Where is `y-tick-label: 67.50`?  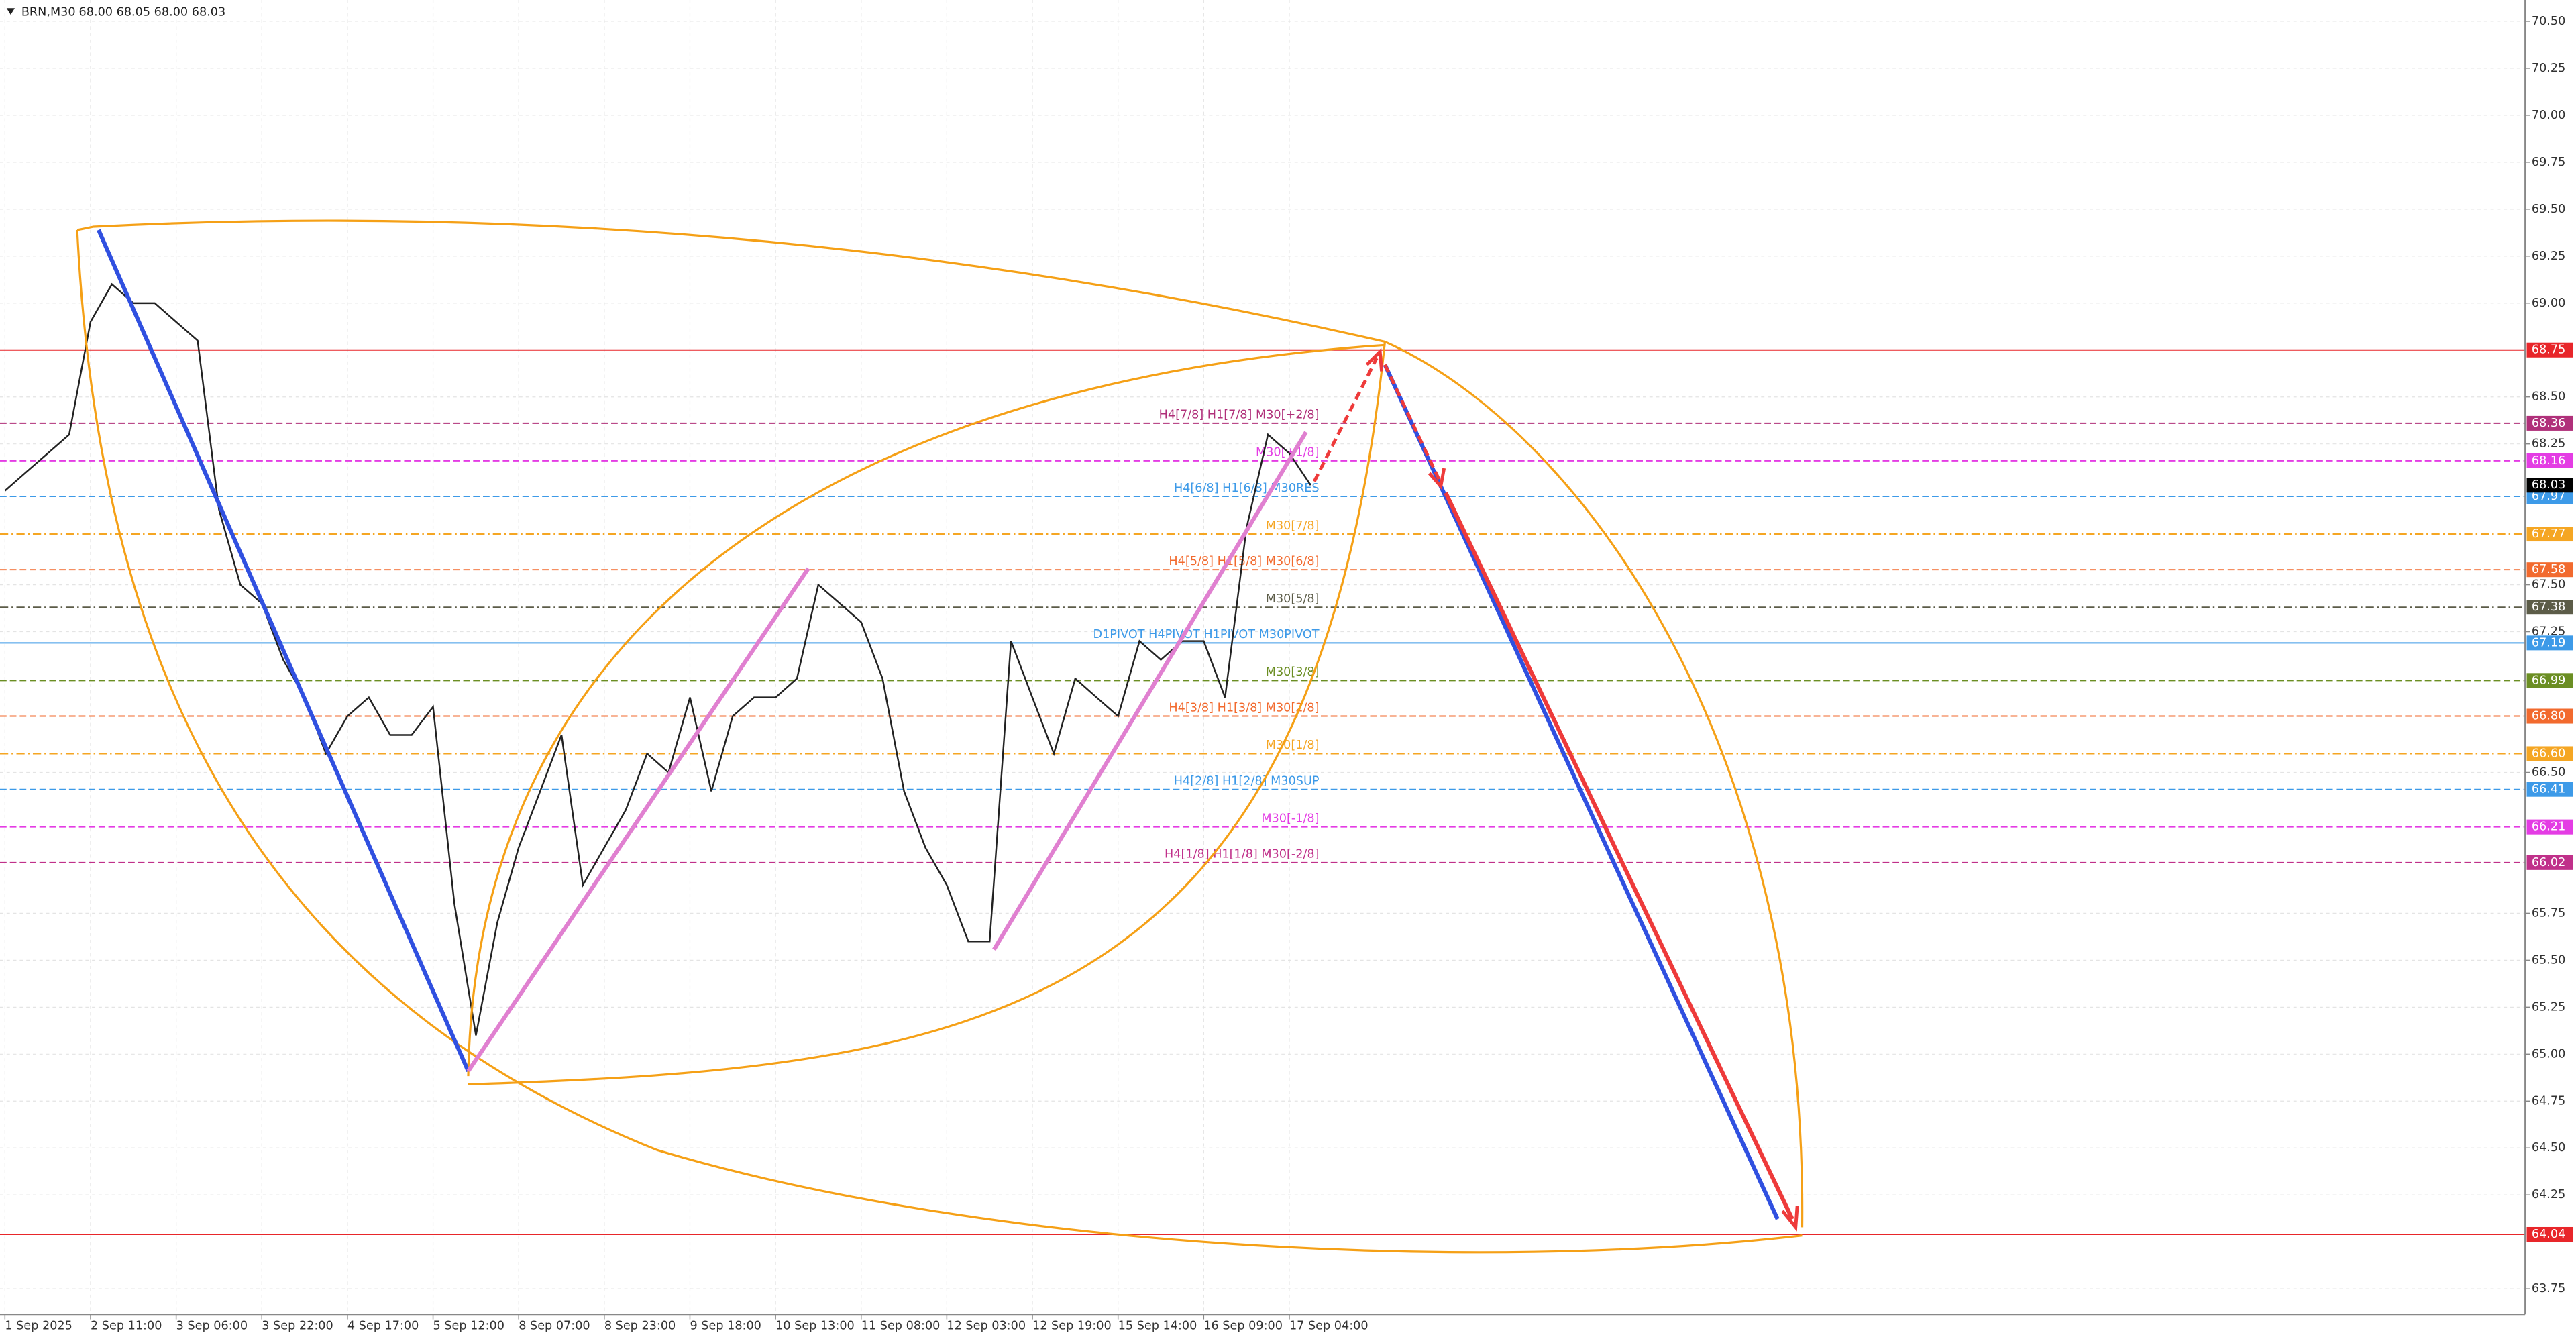 y-tick-label: 67.50 is located at coordinates (2548, 585).